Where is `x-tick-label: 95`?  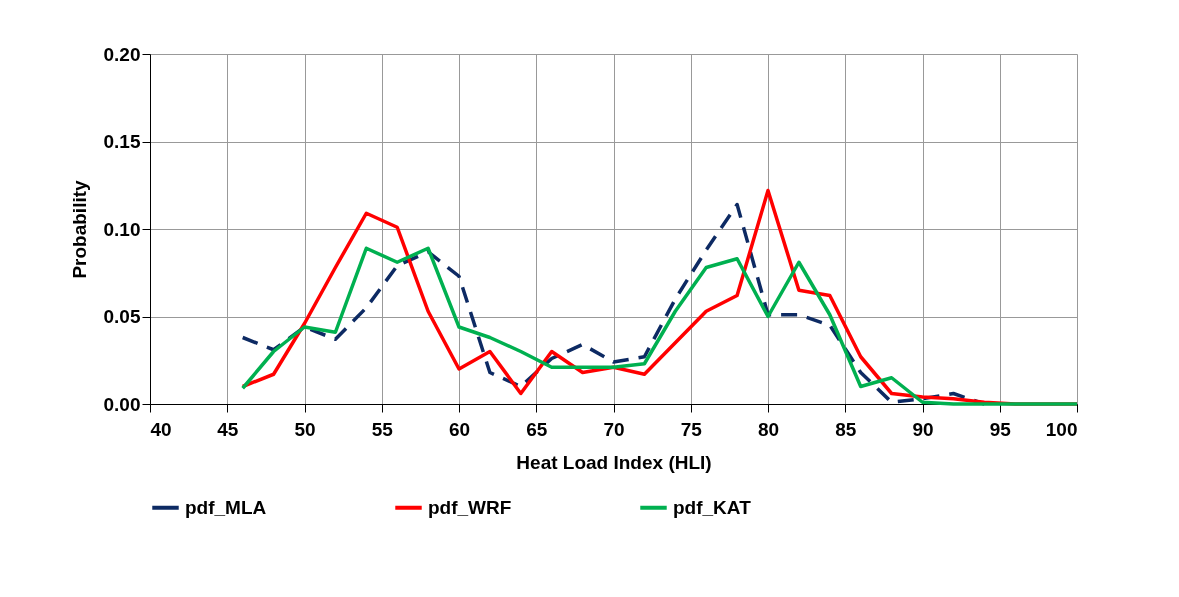 x-tick-label: 95 is located at coordinates (1000, 429).